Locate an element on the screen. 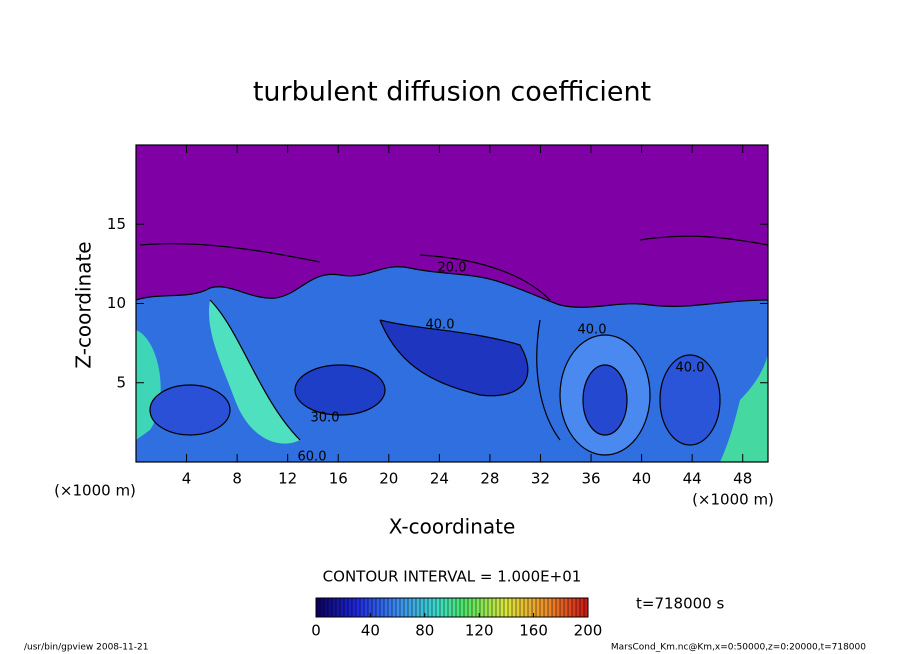 The width and height of the screenshot is (904, 654). colorbar: 0 40 80 120 160 200 is located at coordinates (457, 618).